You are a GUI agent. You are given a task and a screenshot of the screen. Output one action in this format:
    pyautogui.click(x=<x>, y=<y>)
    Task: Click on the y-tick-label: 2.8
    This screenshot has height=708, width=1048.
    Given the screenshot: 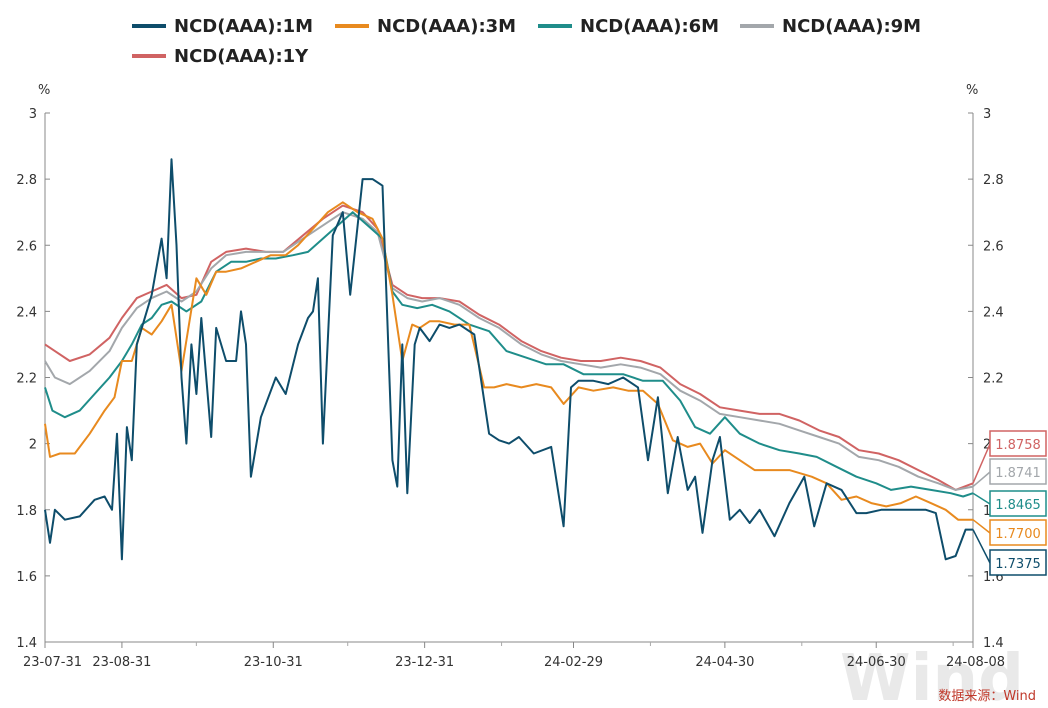 What is the action you would take?
    pyautogui.click(x=26, y=180)
    